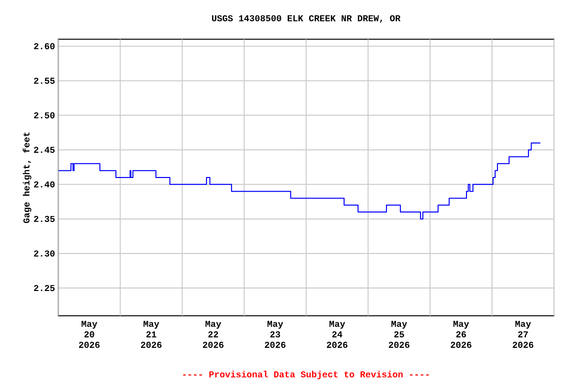 The height and width of the screenshot is (384, 576). I want to click on x-tick-label: May 26 2026, so click(461, 334).